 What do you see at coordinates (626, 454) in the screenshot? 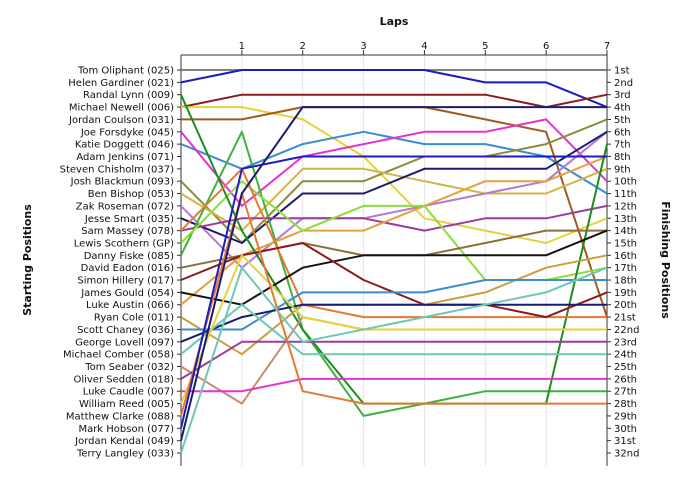
I see `finishing-position-label: 32nd` at bounding box center [626, 454].